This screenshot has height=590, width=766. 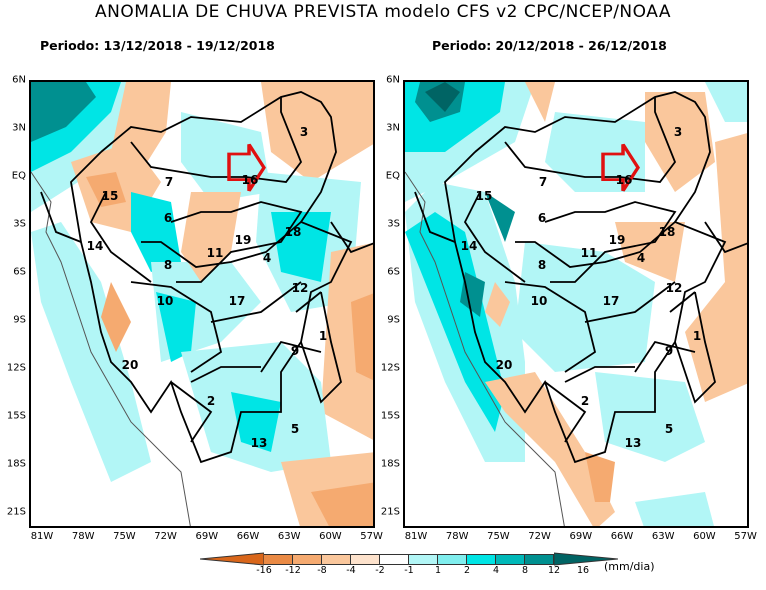 I want to click on color-legend, so click(x=409, y=559).